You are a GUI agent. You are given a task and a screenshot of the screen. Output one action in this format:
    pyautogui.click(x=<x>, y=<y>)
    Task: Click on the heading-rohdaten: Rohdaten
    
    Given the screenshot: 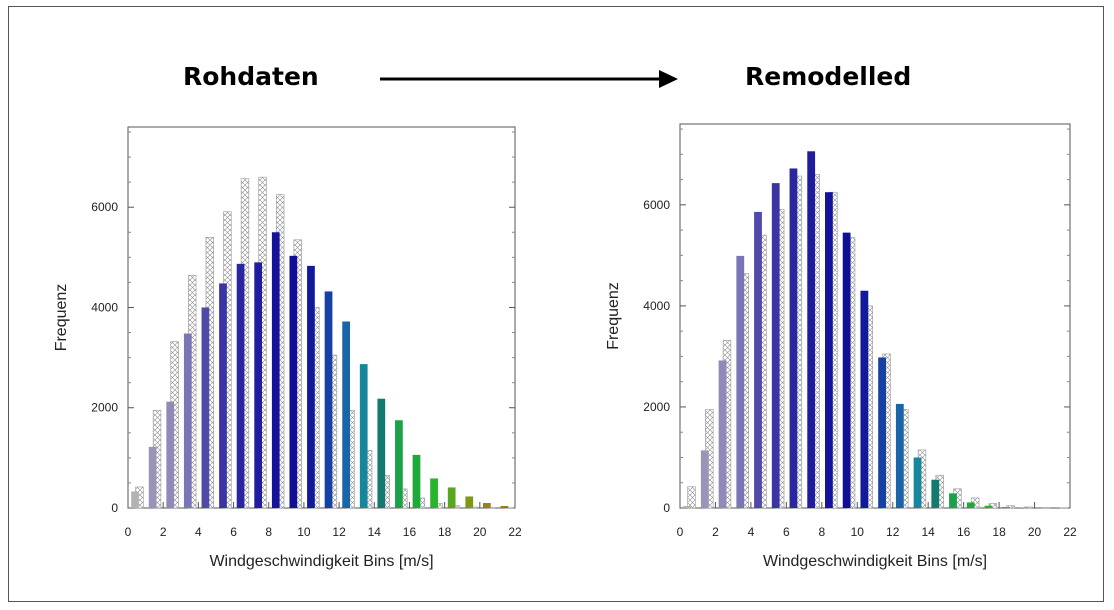 What is the action you would take?
    pyautogui.click(x=251, y=76)
    